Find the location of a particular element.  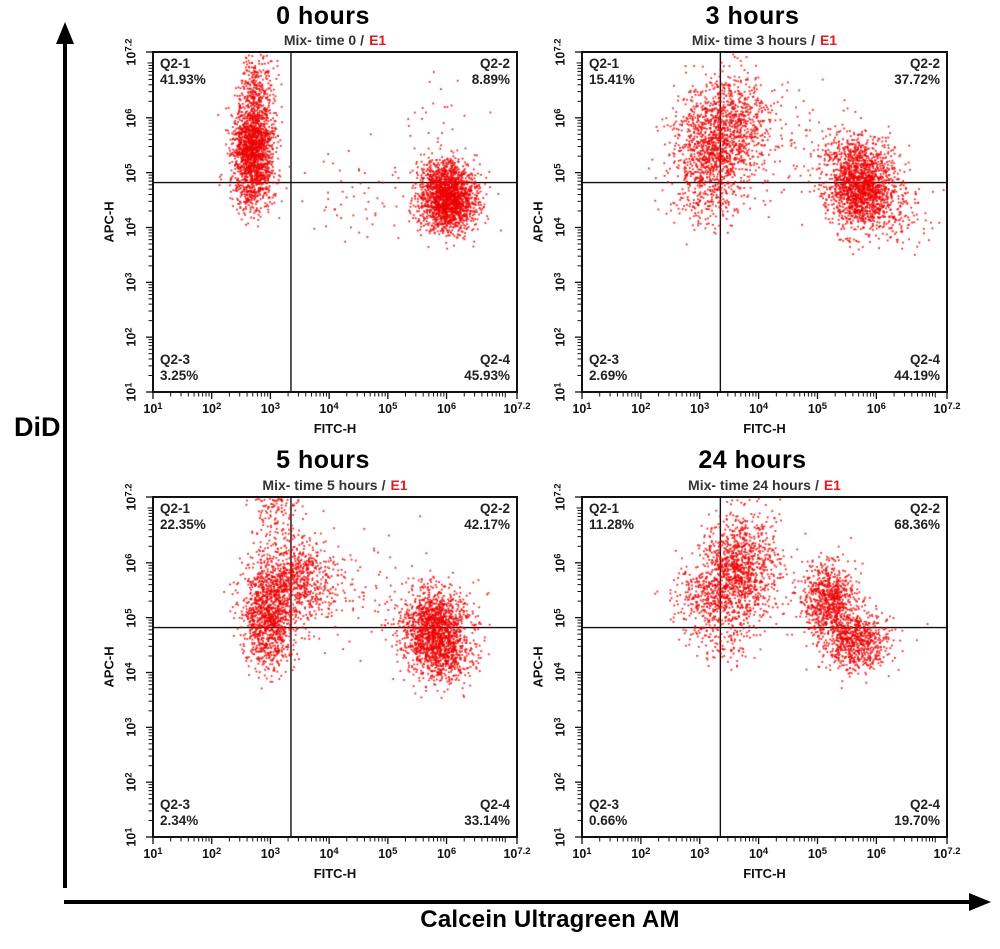

quadrant-label-q2-1: Q2-1 15.41% is located at coordinates (612, 71).